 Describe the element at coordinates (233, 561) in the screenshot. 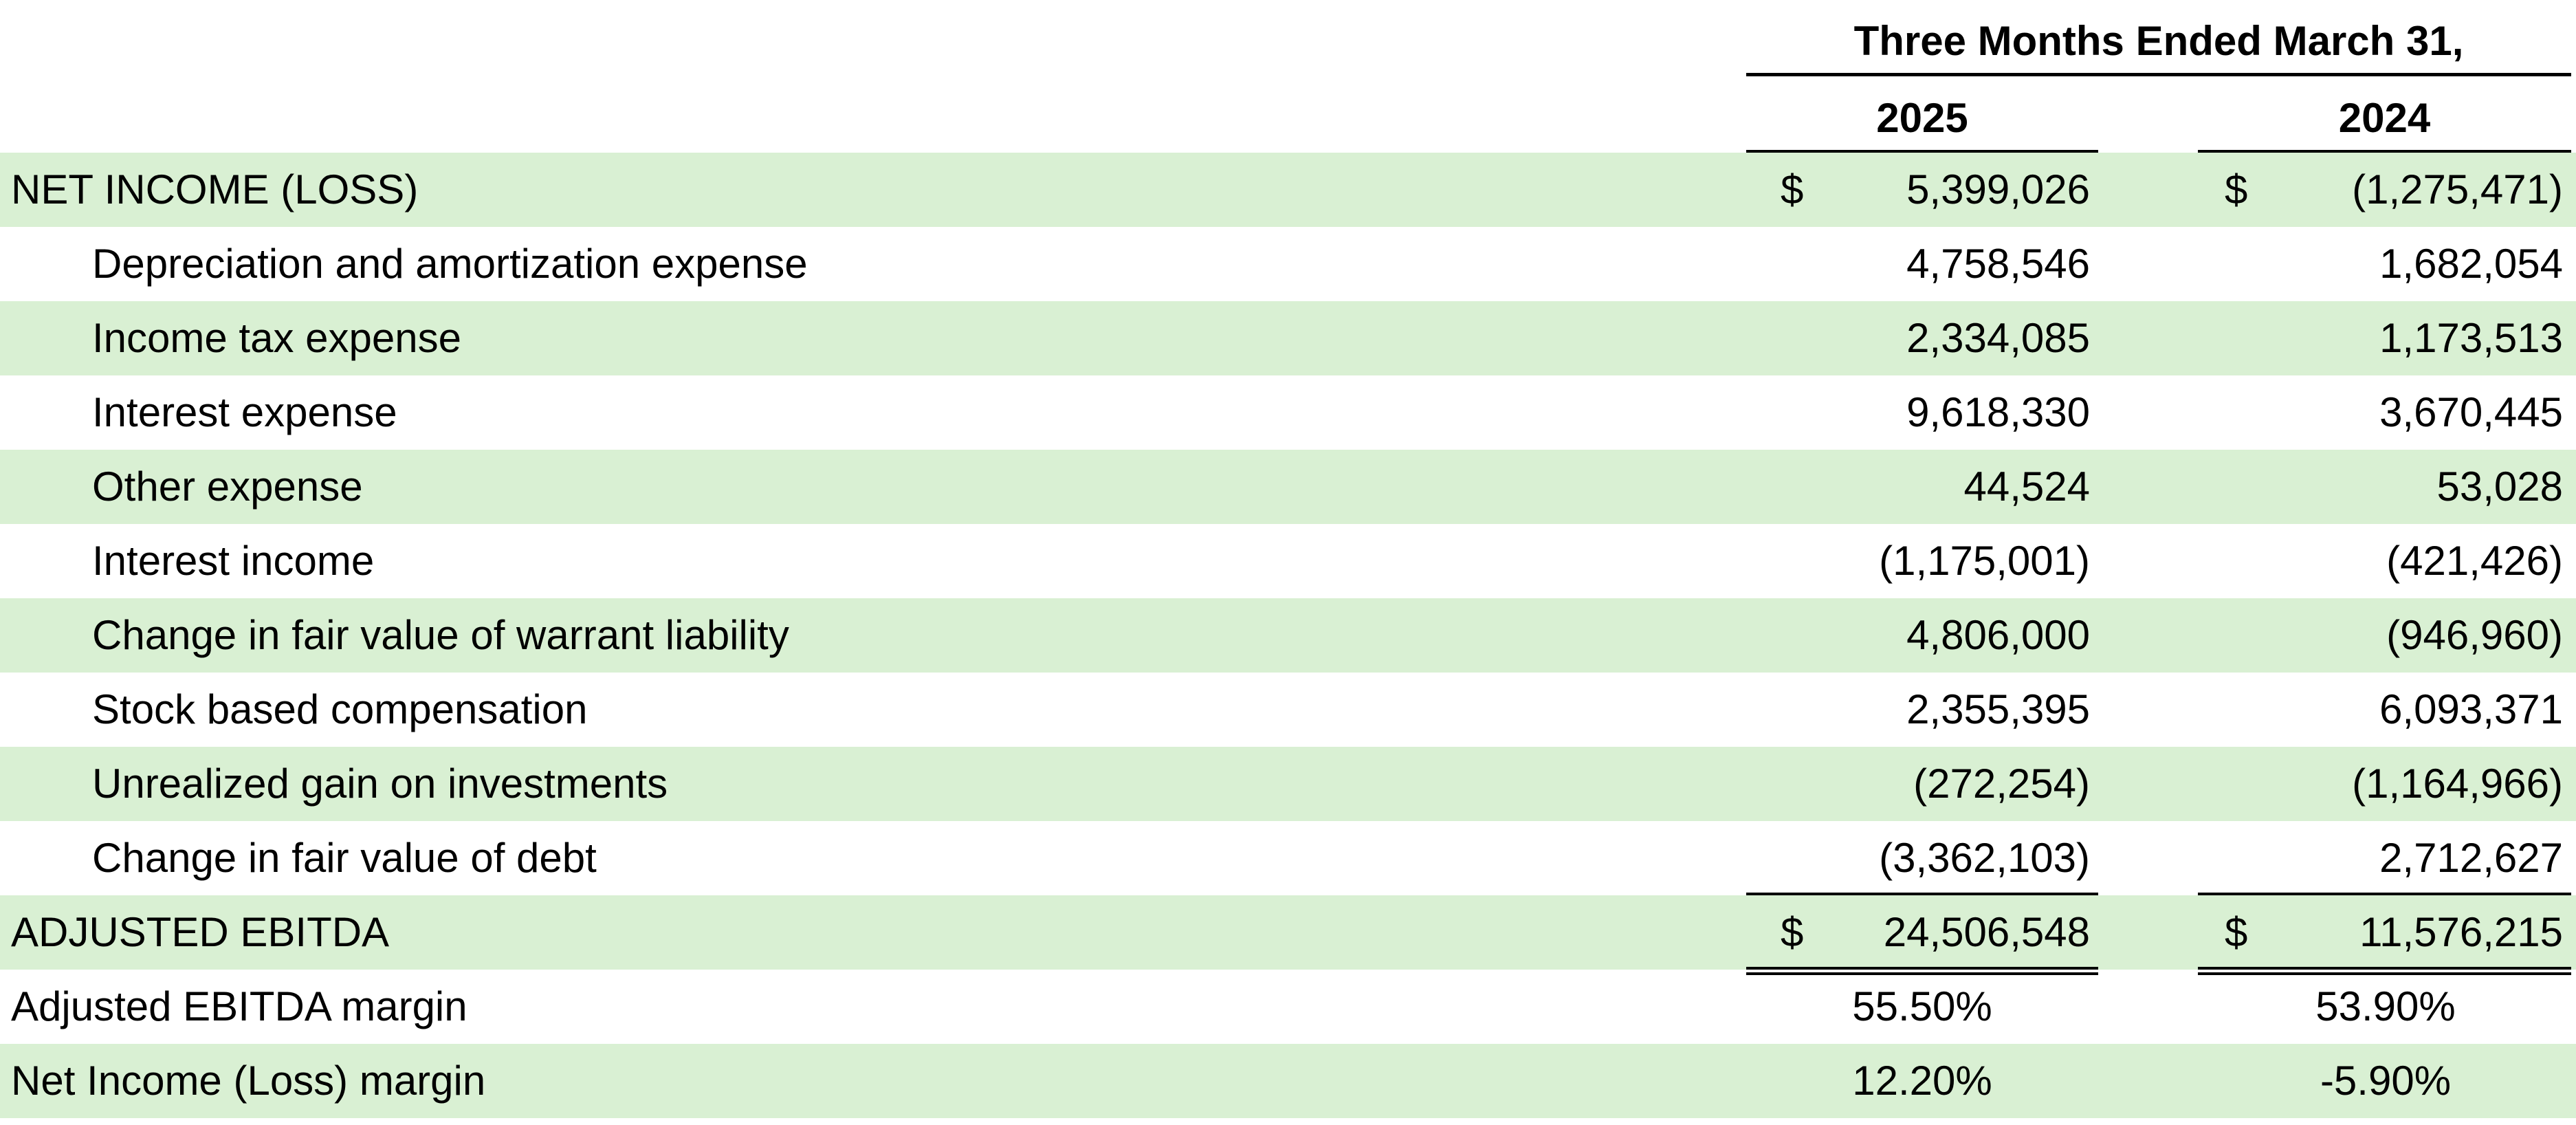

I see `row-label: Interest income` at that location.